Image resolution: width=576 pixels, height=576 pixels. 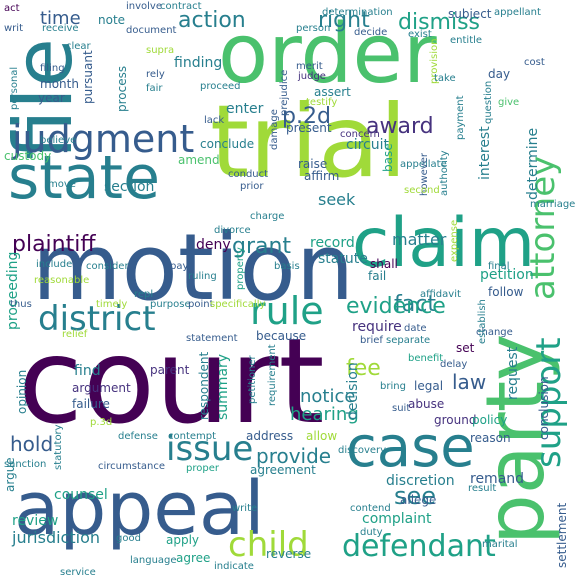 What do you see at coordinates (415, 304) in the screenshot?
I see `word-fact: fact` at bounding box center [415, 304].